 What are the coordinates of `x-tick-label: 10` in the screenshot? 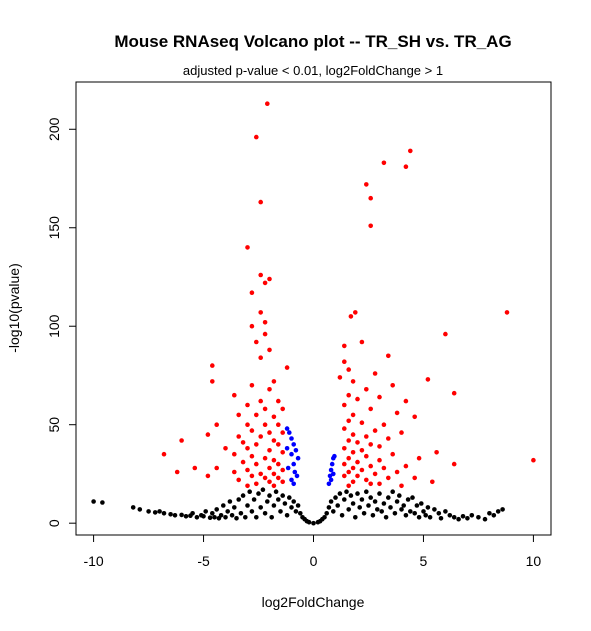 It's located at (534, 561).